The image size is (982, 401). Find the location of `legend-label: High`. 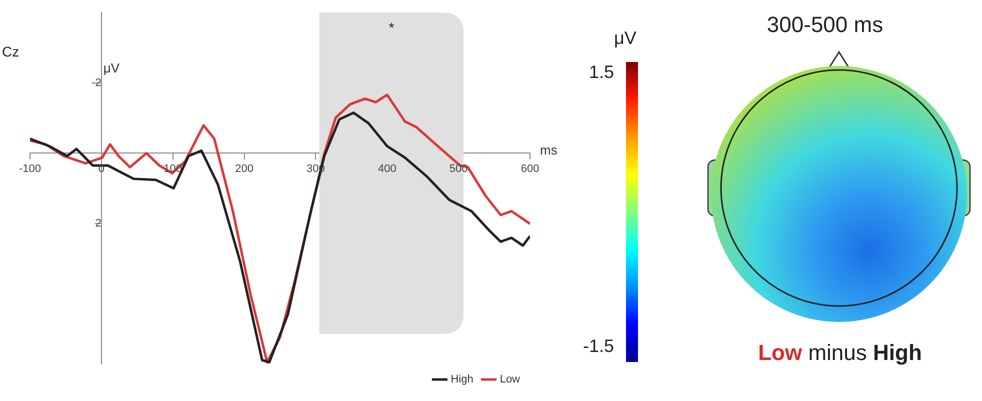

legend-label: High is located at coordinates (462, 380).